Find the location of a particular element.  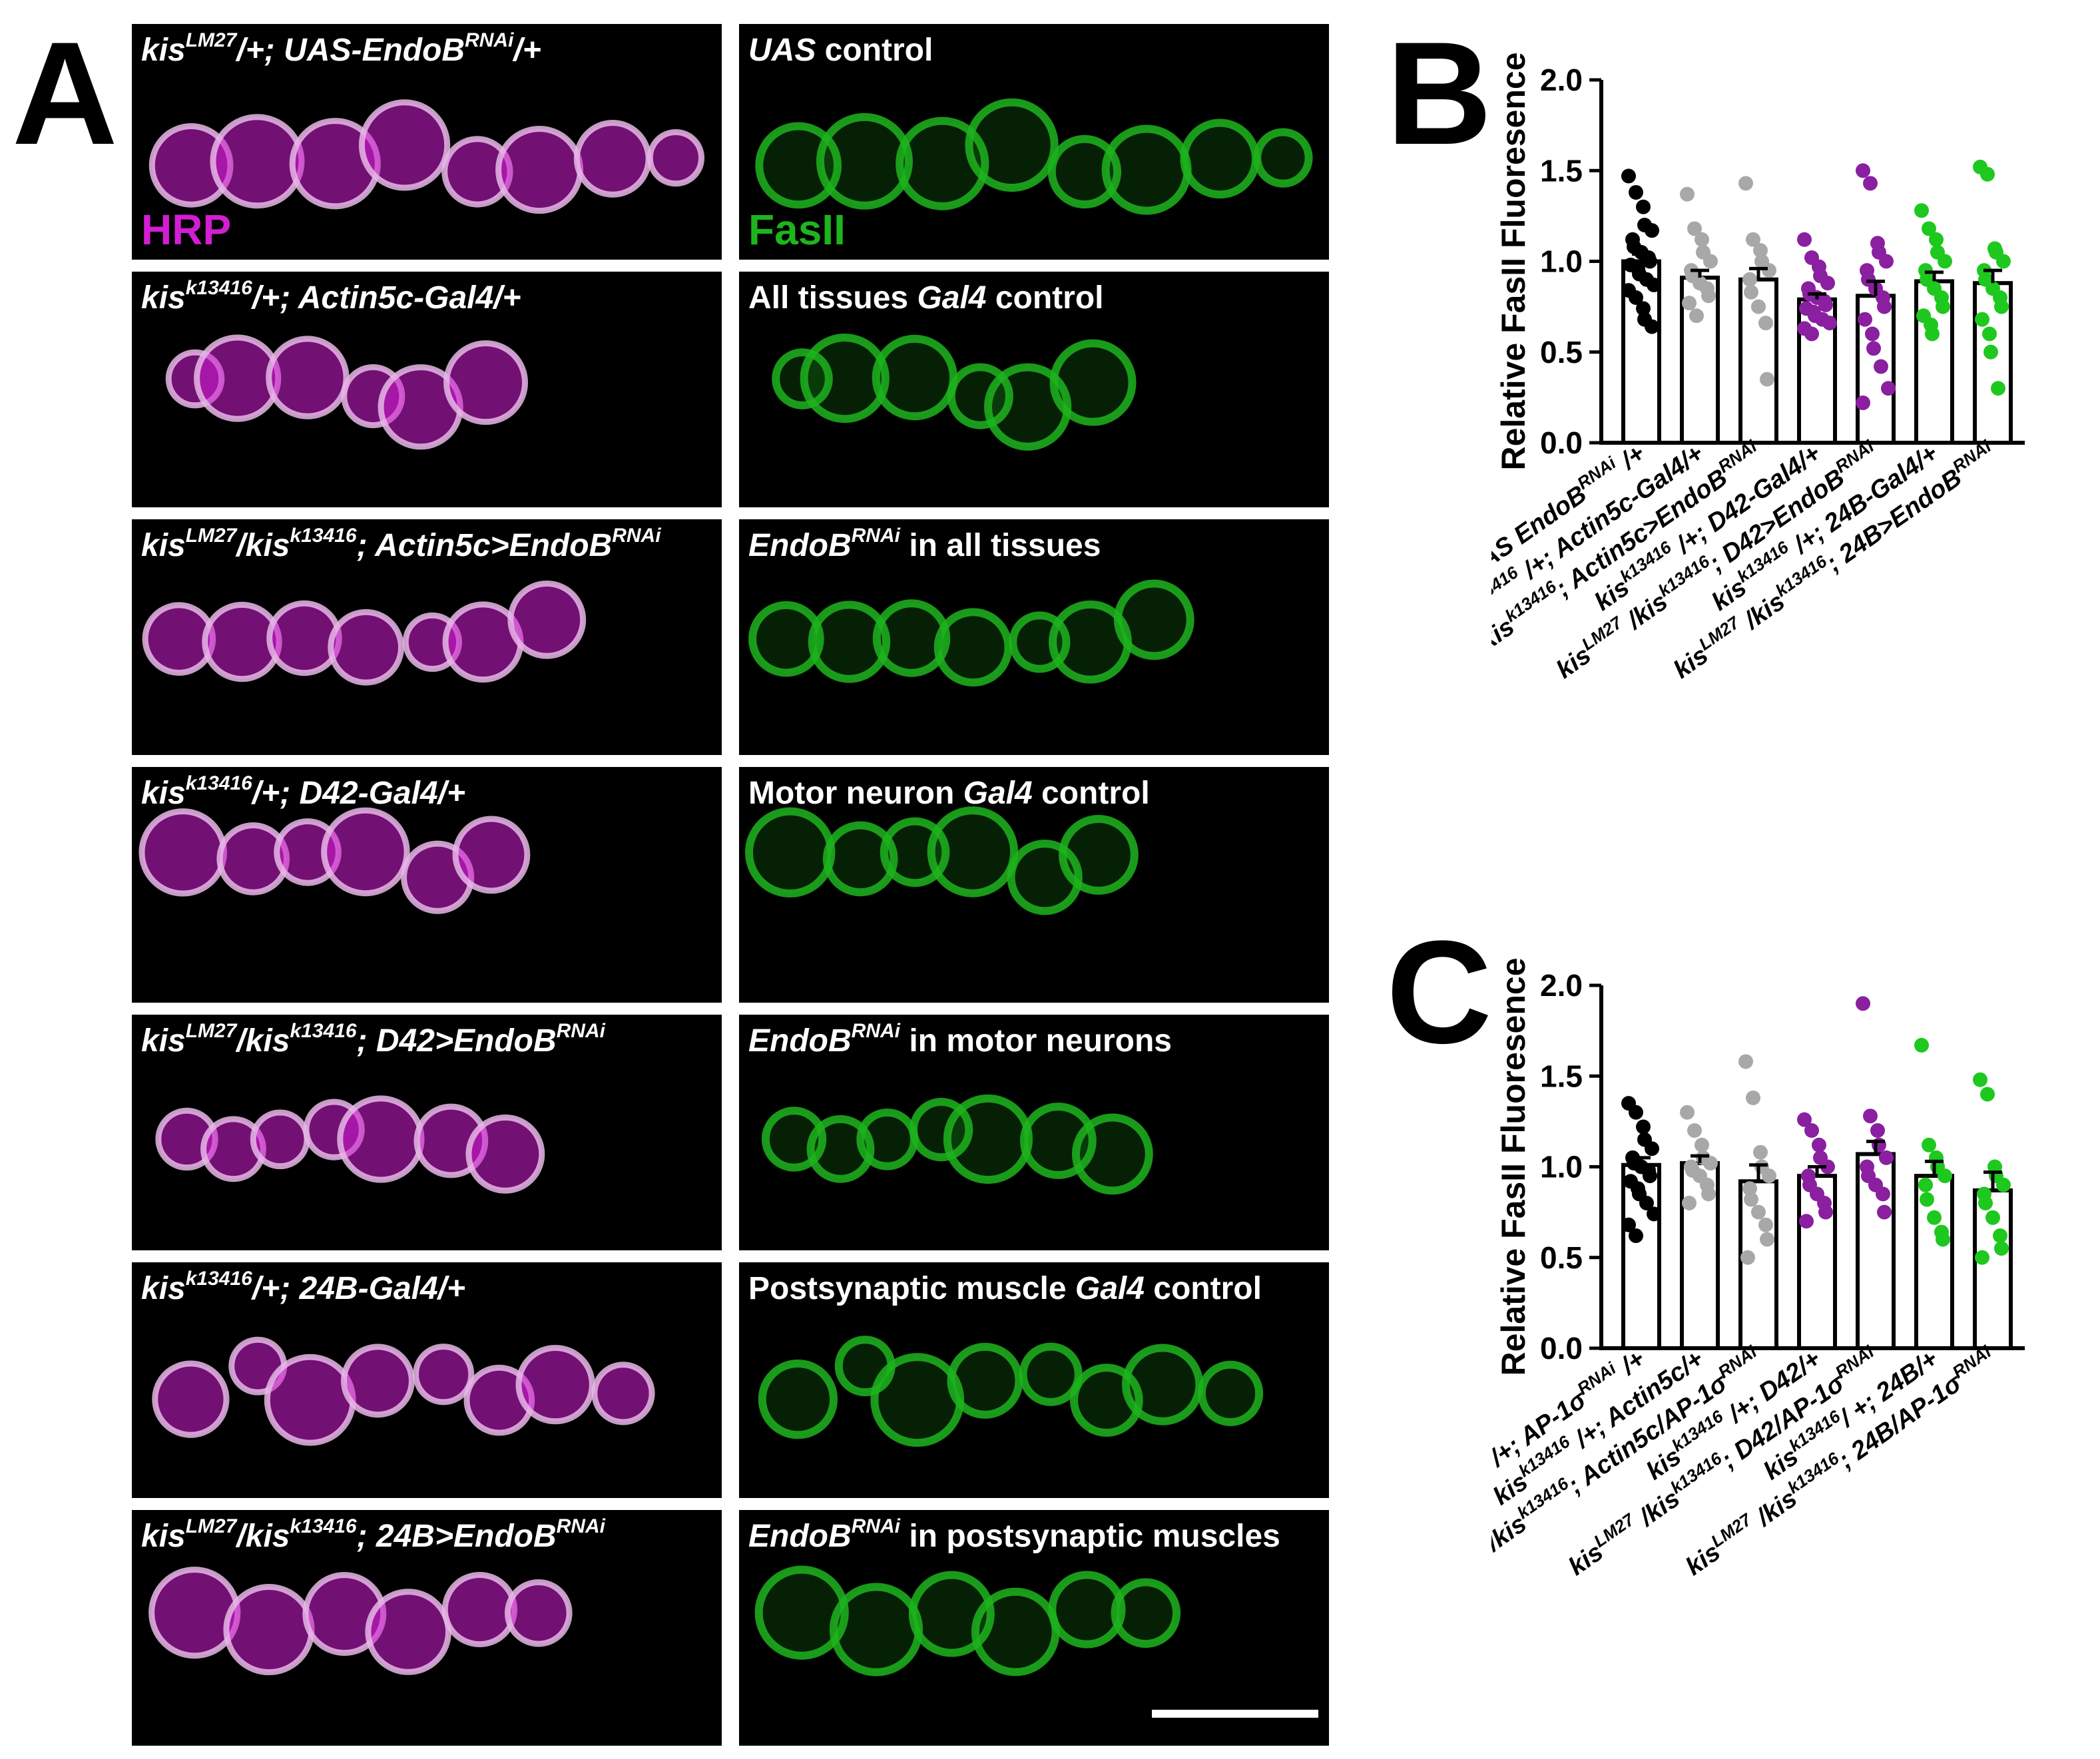

genotype-label: kisLM27/+; UAS-EndoBRNAi/+ is located at coordinates (341, 48).